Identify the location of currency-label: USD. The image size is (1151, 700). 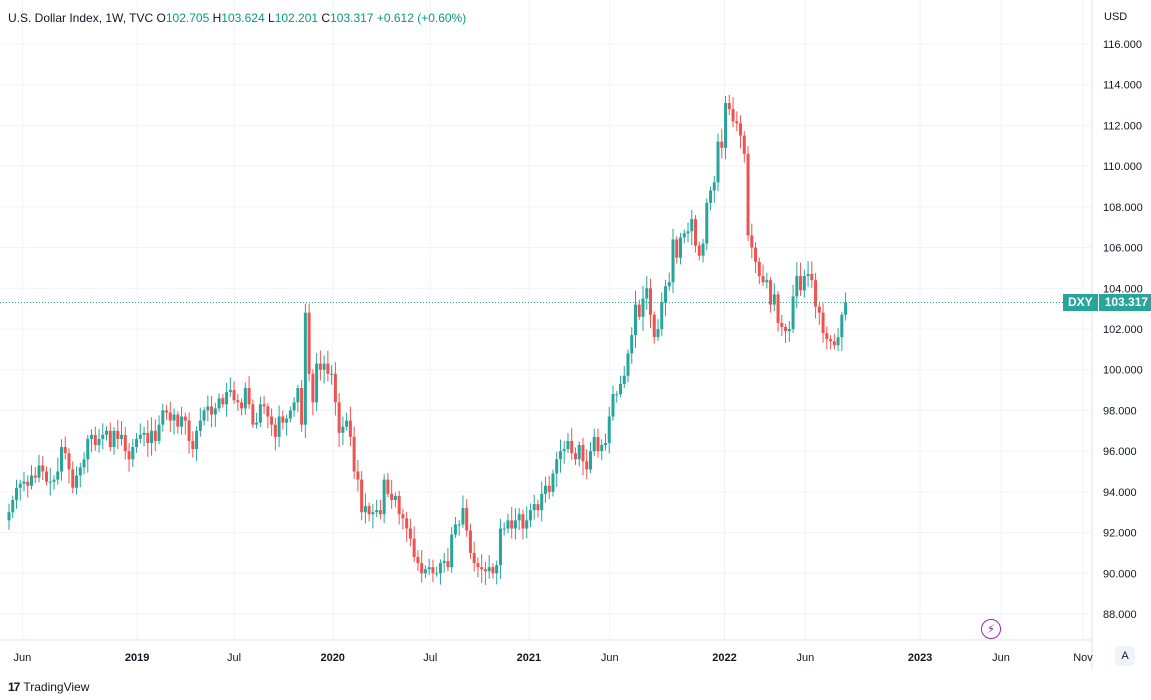
(1116, 17).